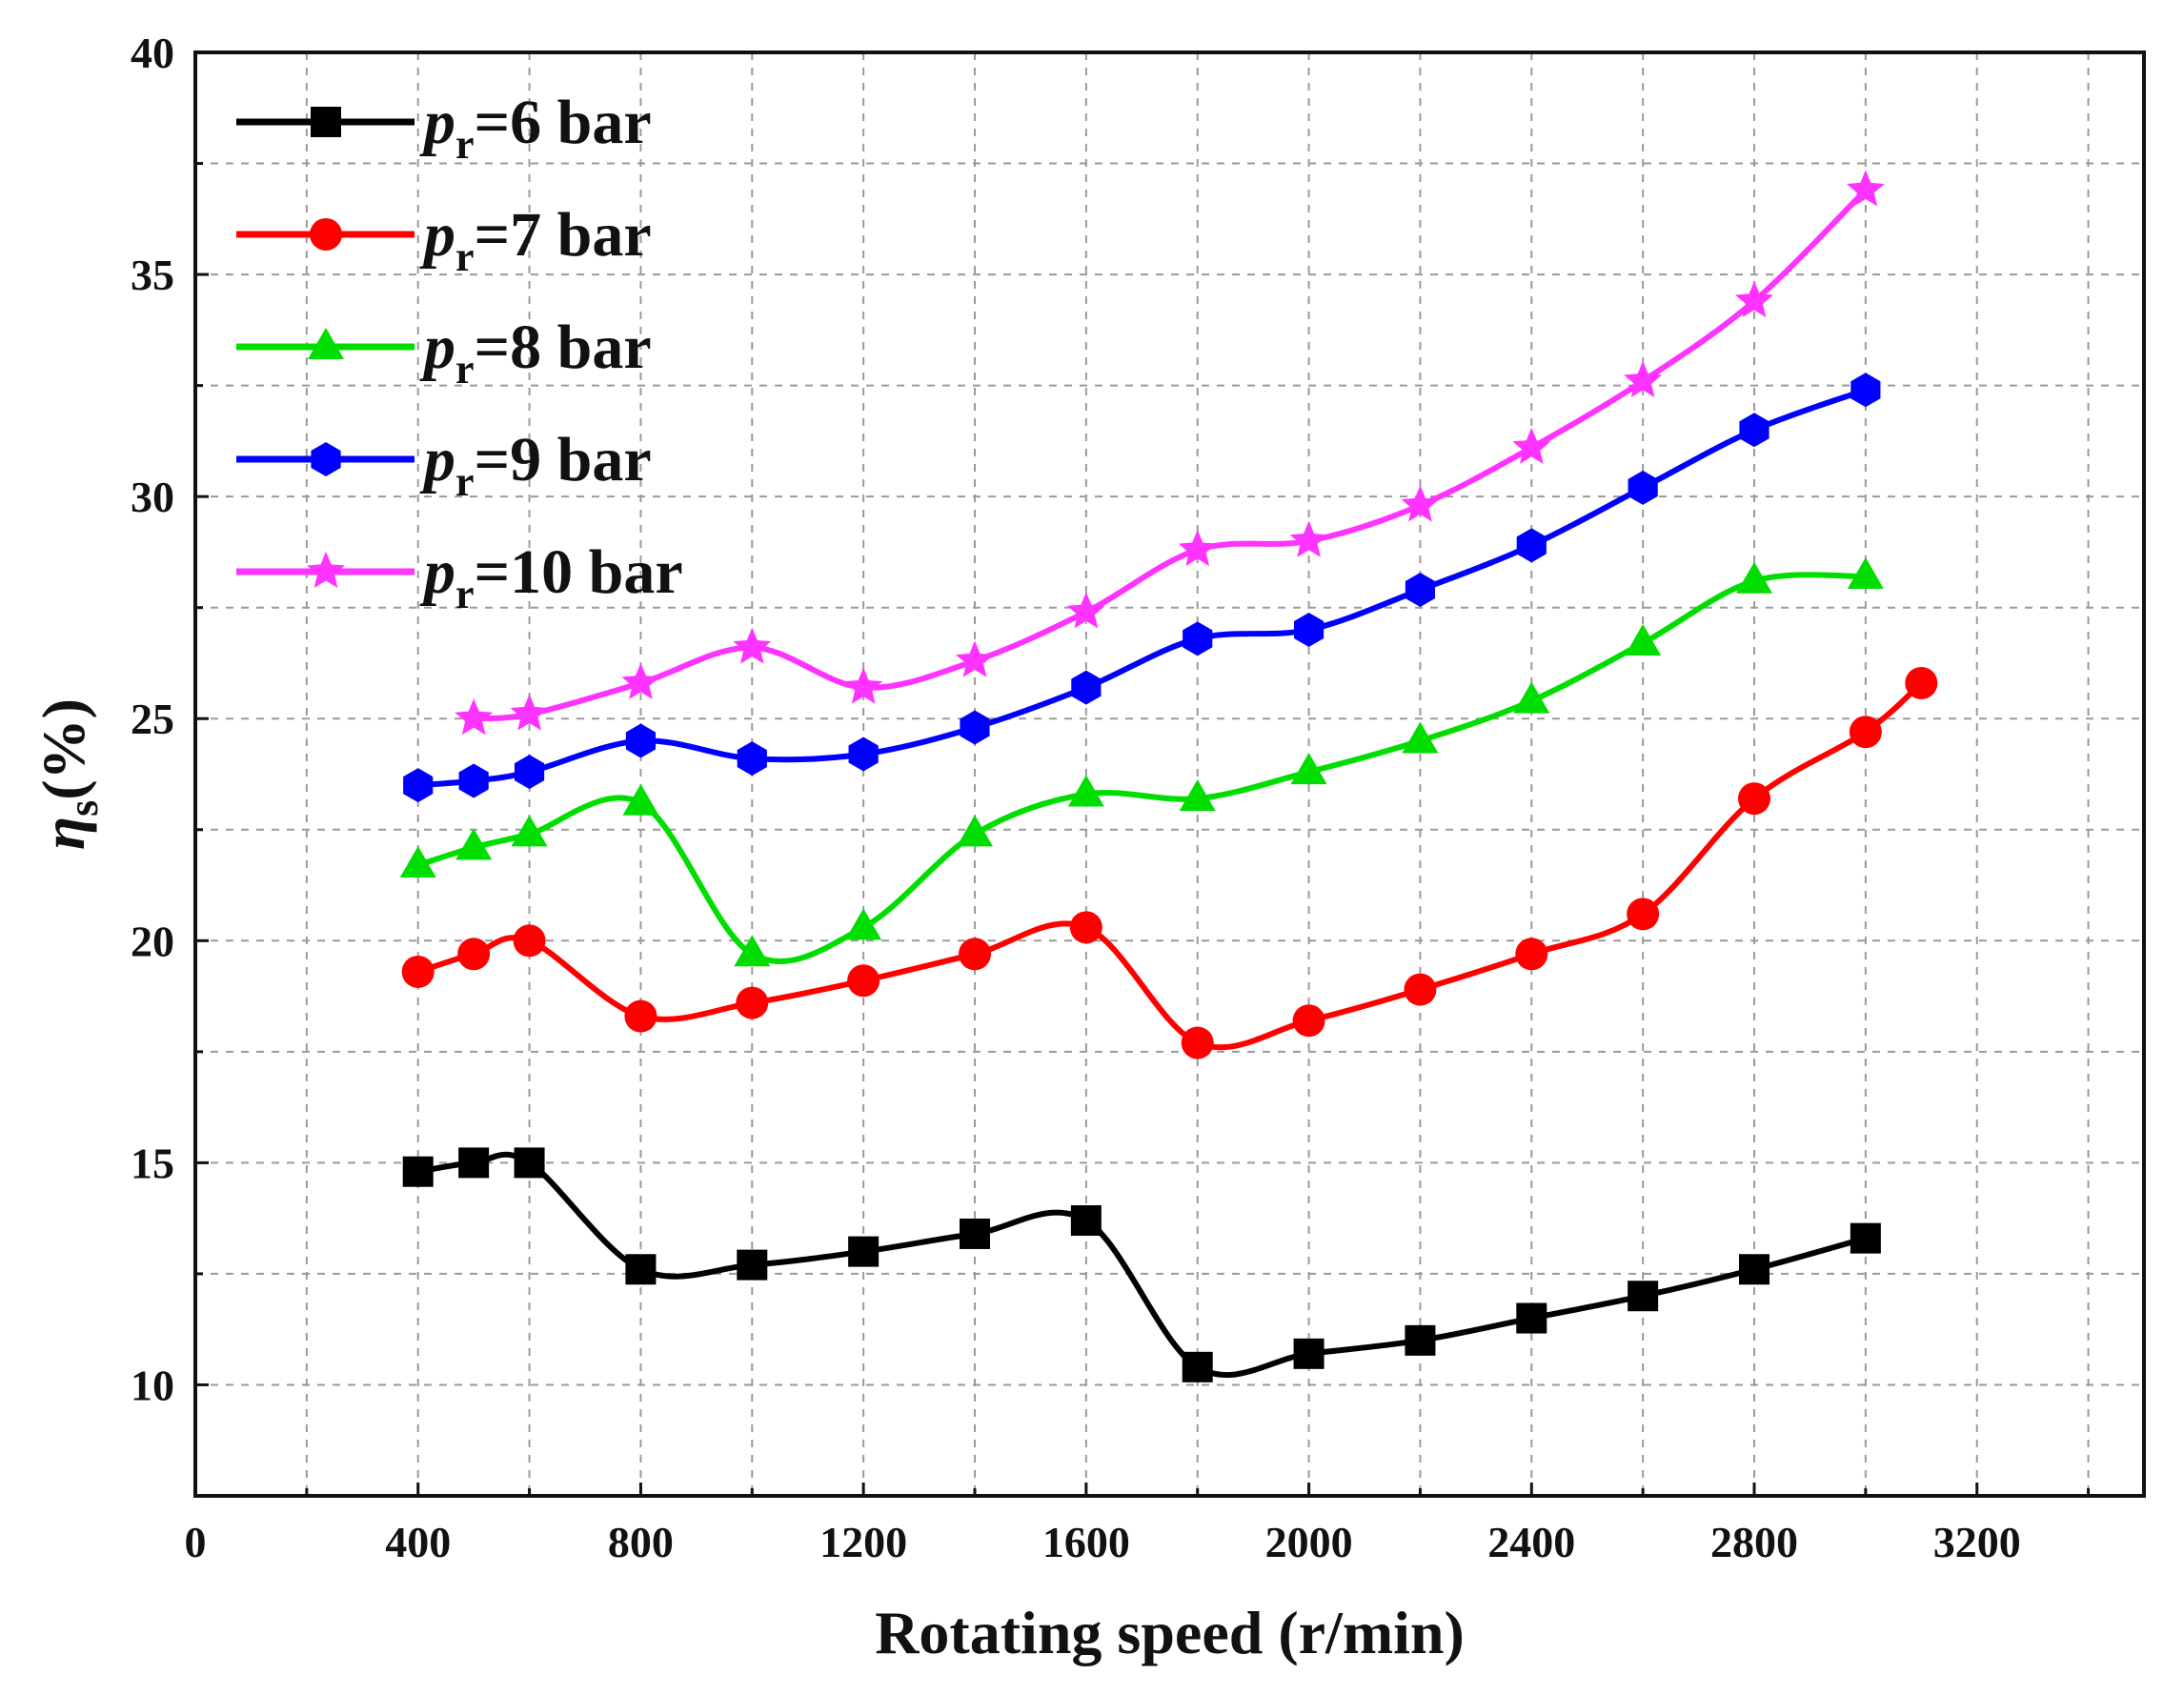  Describe the element at coordinates (535, 353) in the screenshot. I see `legend-label: pr=8 bar` at that location.